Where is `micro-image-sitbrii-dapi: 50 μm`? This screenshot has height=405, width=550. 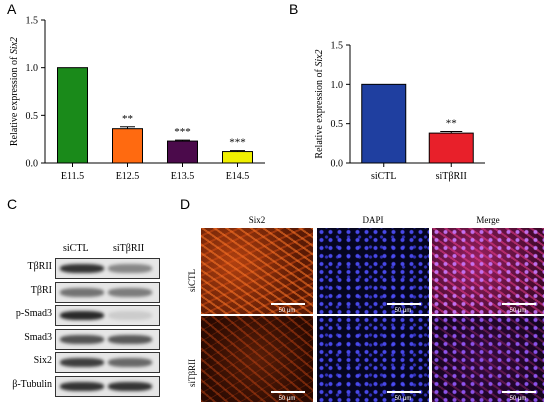 micro-image-sitbrii-dapi: 50 μm is located at coordinates (373, 359).